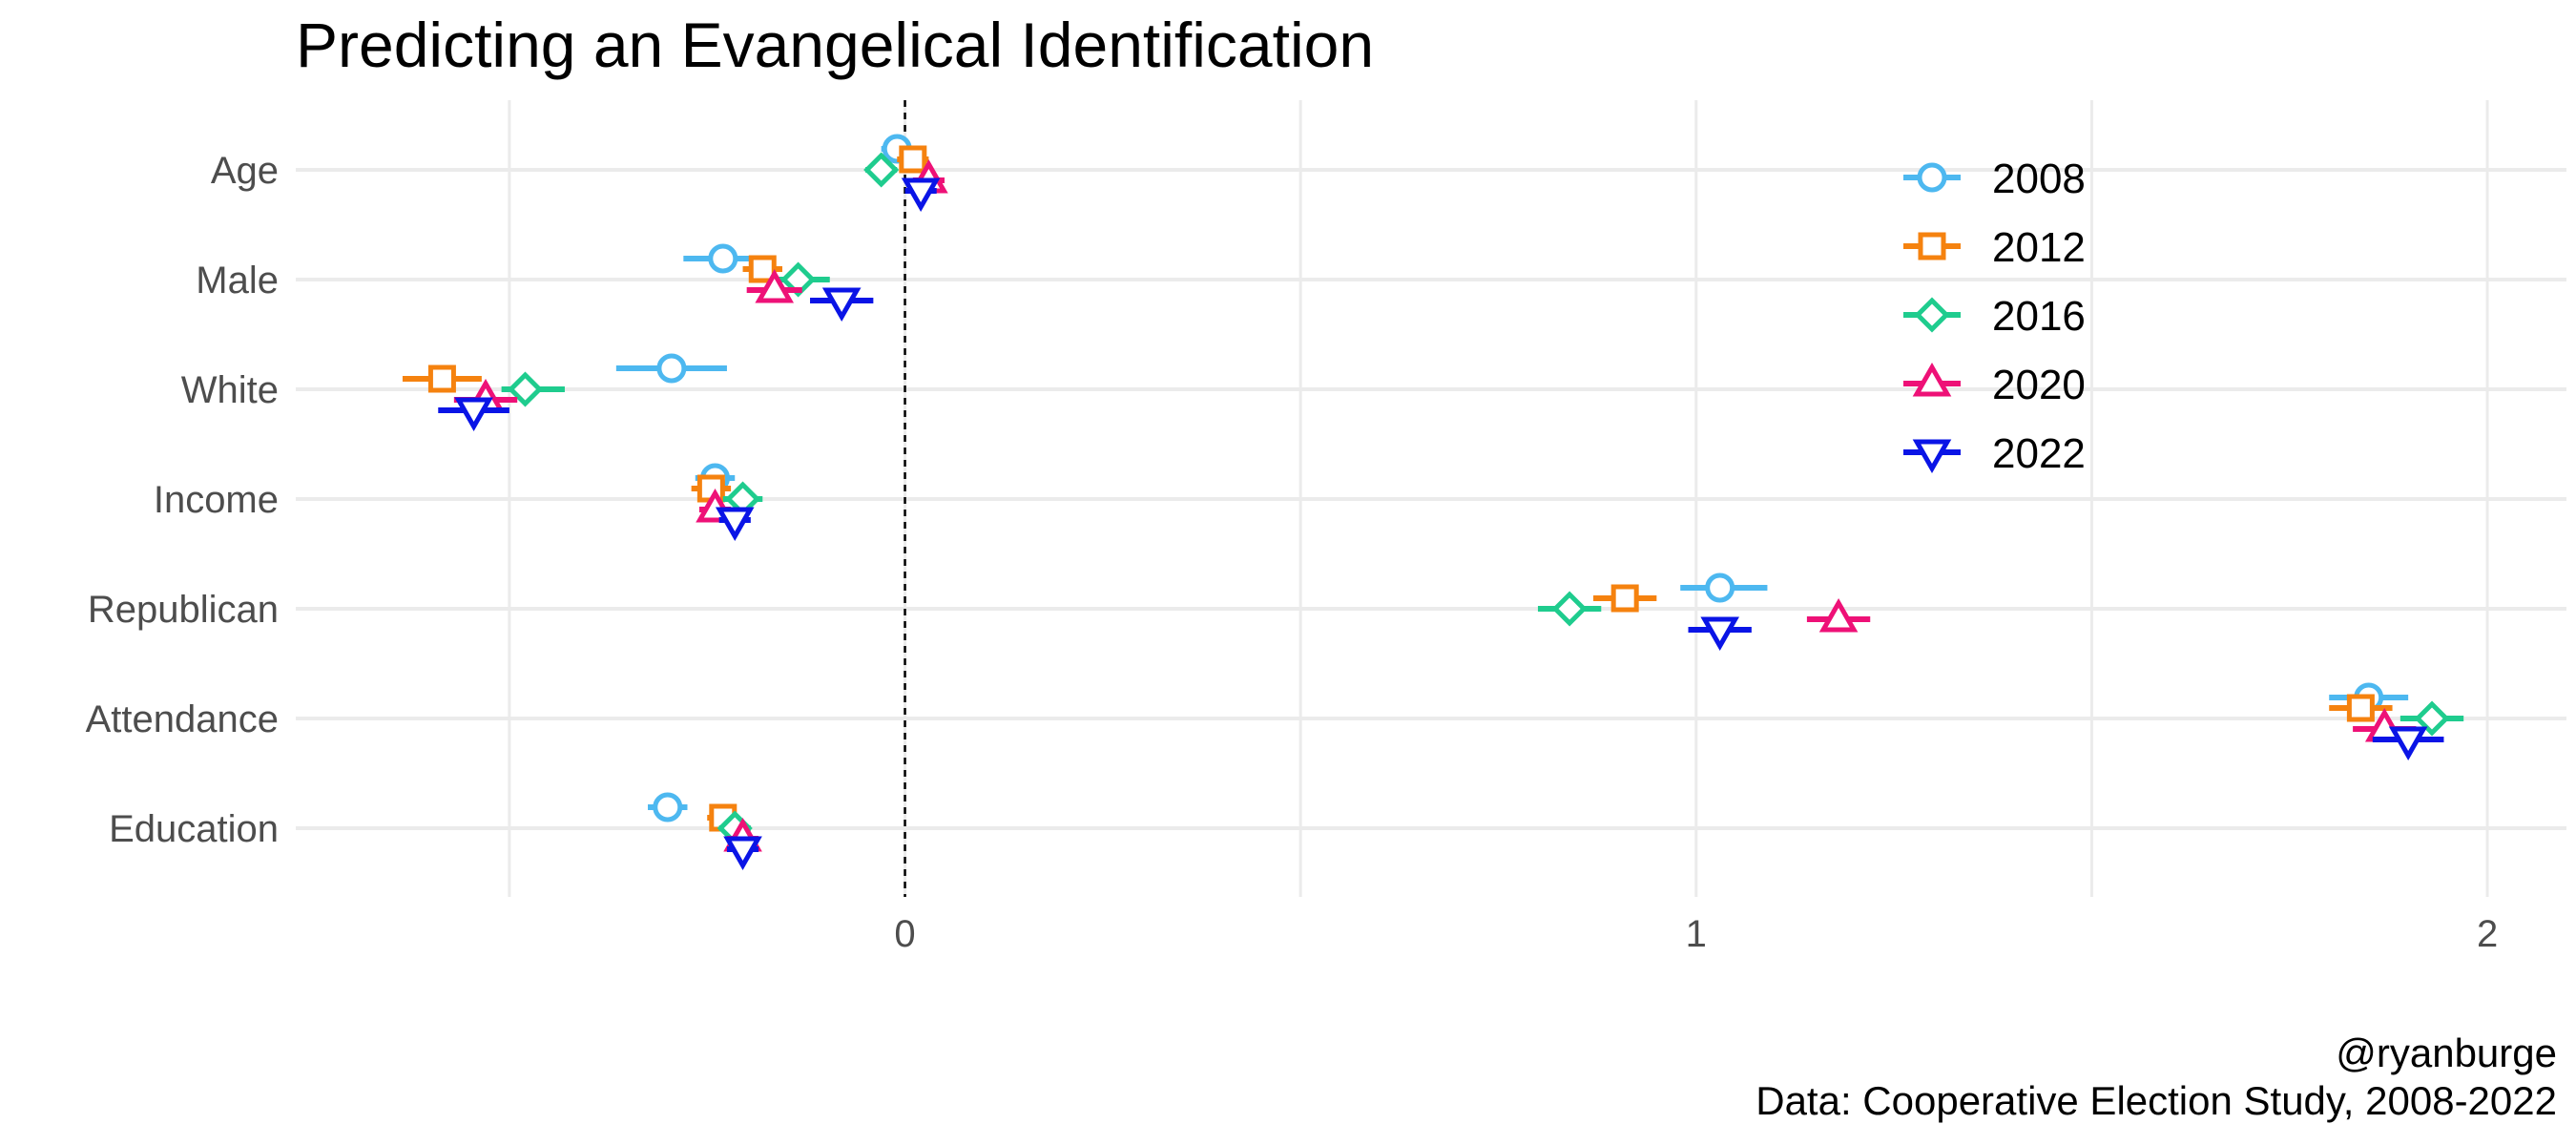 The image size is (2576, 1145). Describe the element at coordinates (1719, 634) in the screenshot. I see `point-2022-republican` at that location.